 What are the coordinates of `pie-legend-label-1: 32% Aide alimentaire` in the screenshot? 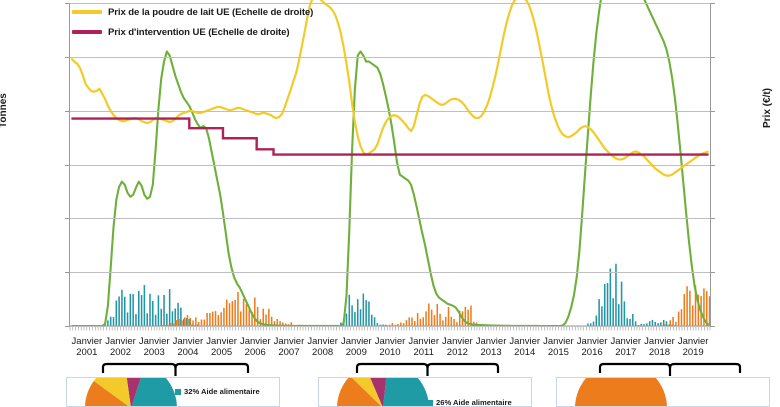 It's located at (222, 391).